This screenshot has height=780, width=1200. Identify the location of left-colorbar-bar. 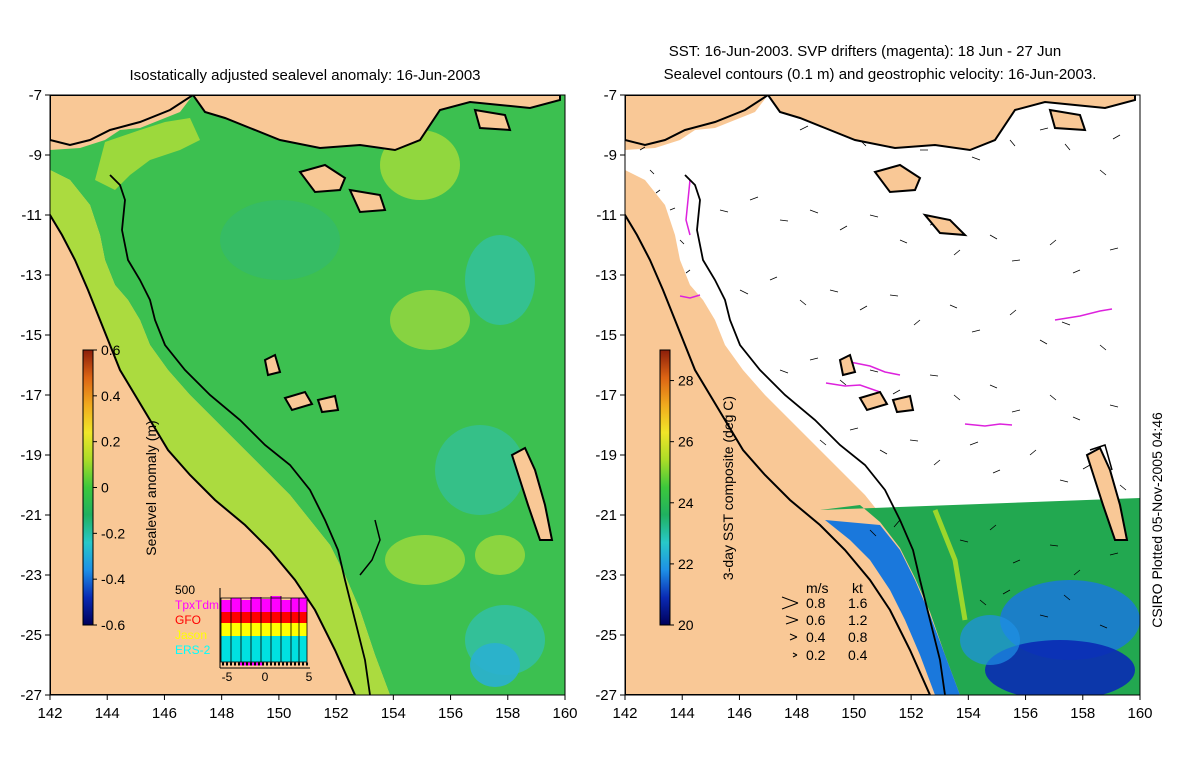
(88, 487).